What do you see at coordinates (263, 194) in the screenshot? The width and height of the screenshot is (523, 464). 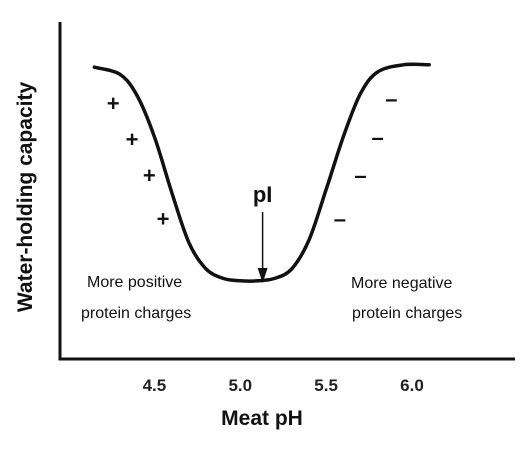 I see `pi-label: pI` at bounding box center [263, 194].